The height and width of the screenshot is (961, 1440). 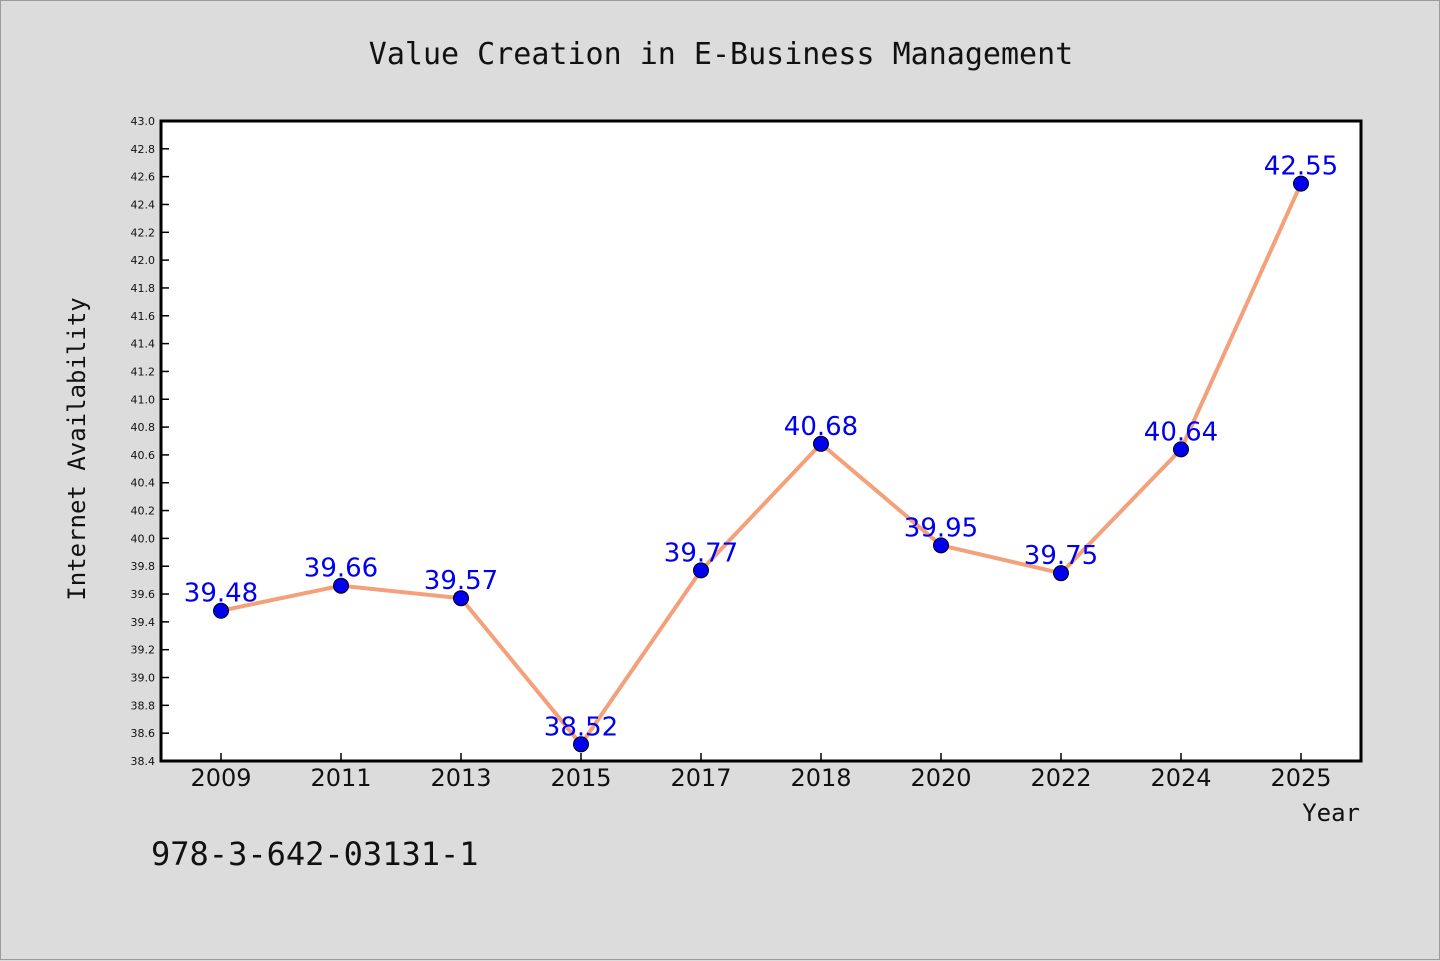 What do you see at coordinates (143, 371) in the screenshot?
I see `y-tick-label: 41.2` at bounding box center [143, 371].